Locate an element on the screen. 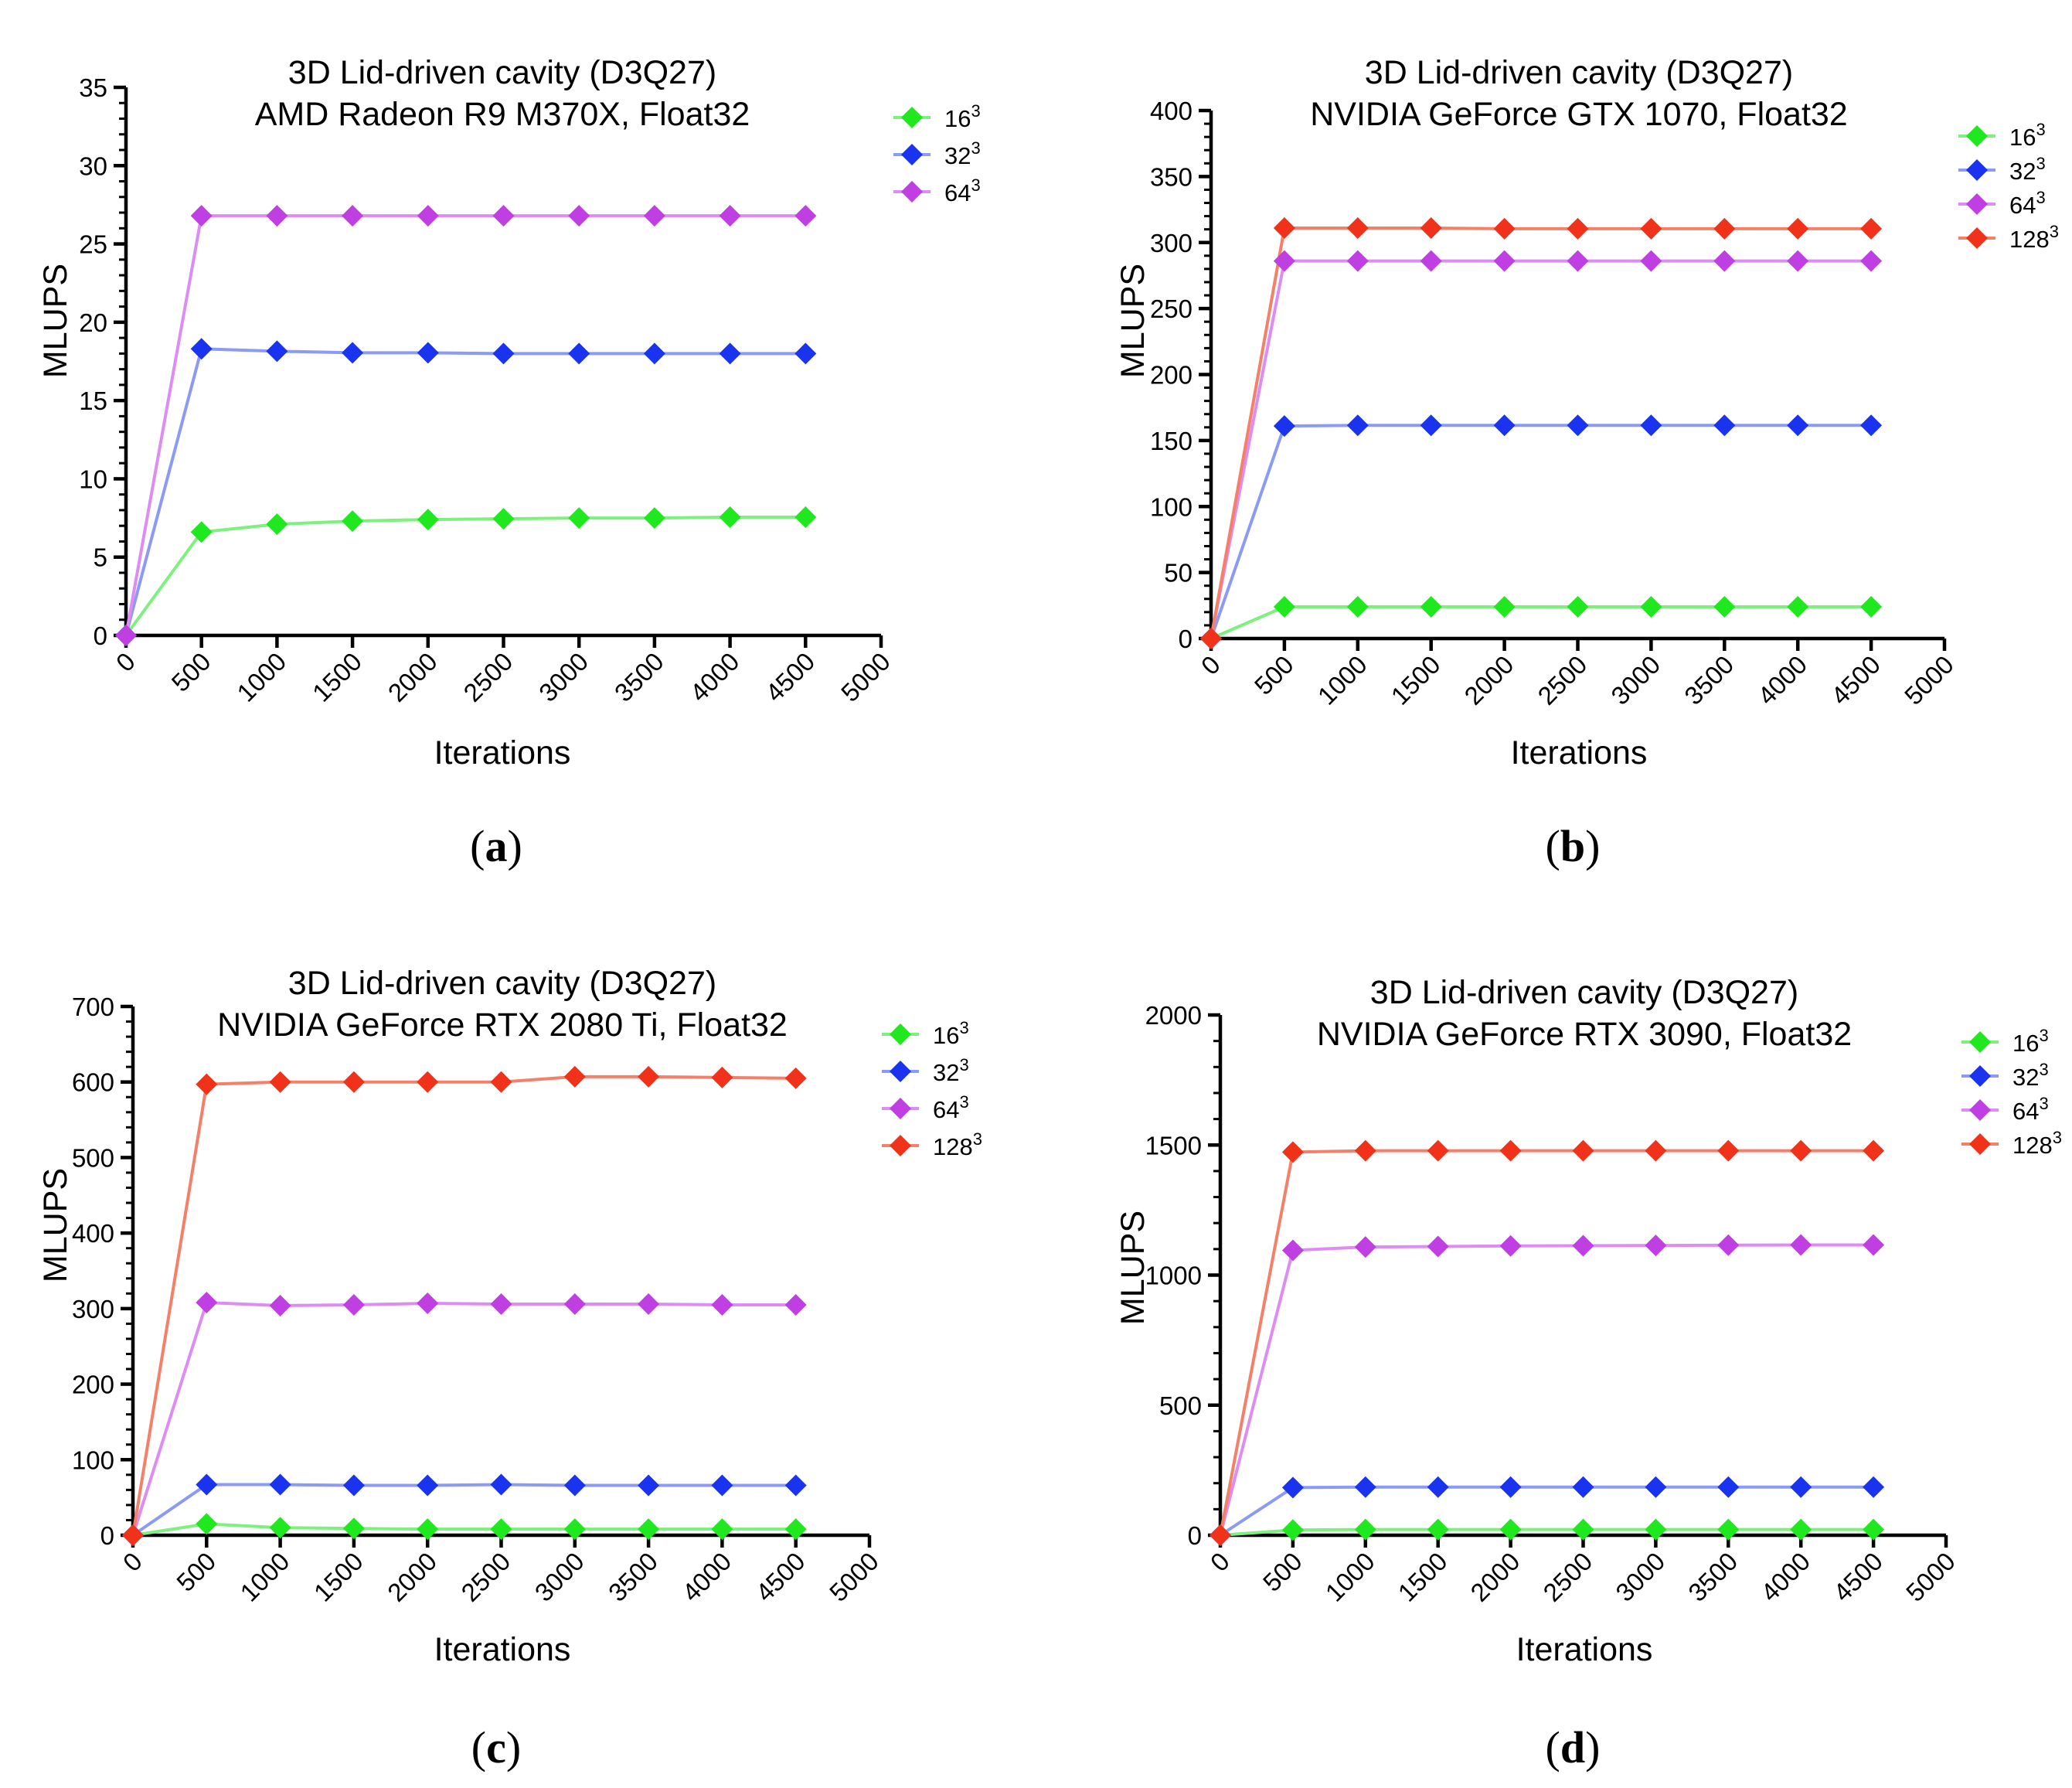  y-tick-label: 500 is located at coordinates (1180, 1405).